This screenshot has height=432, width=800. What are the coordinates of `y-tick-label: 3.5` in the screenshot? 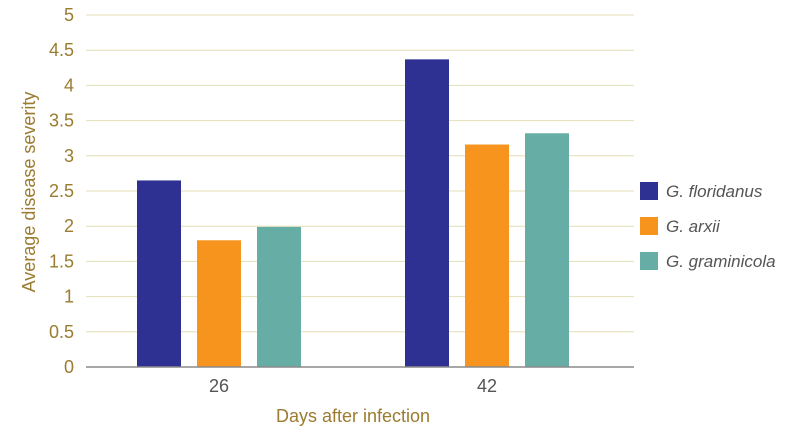 It's located at (61, 121).